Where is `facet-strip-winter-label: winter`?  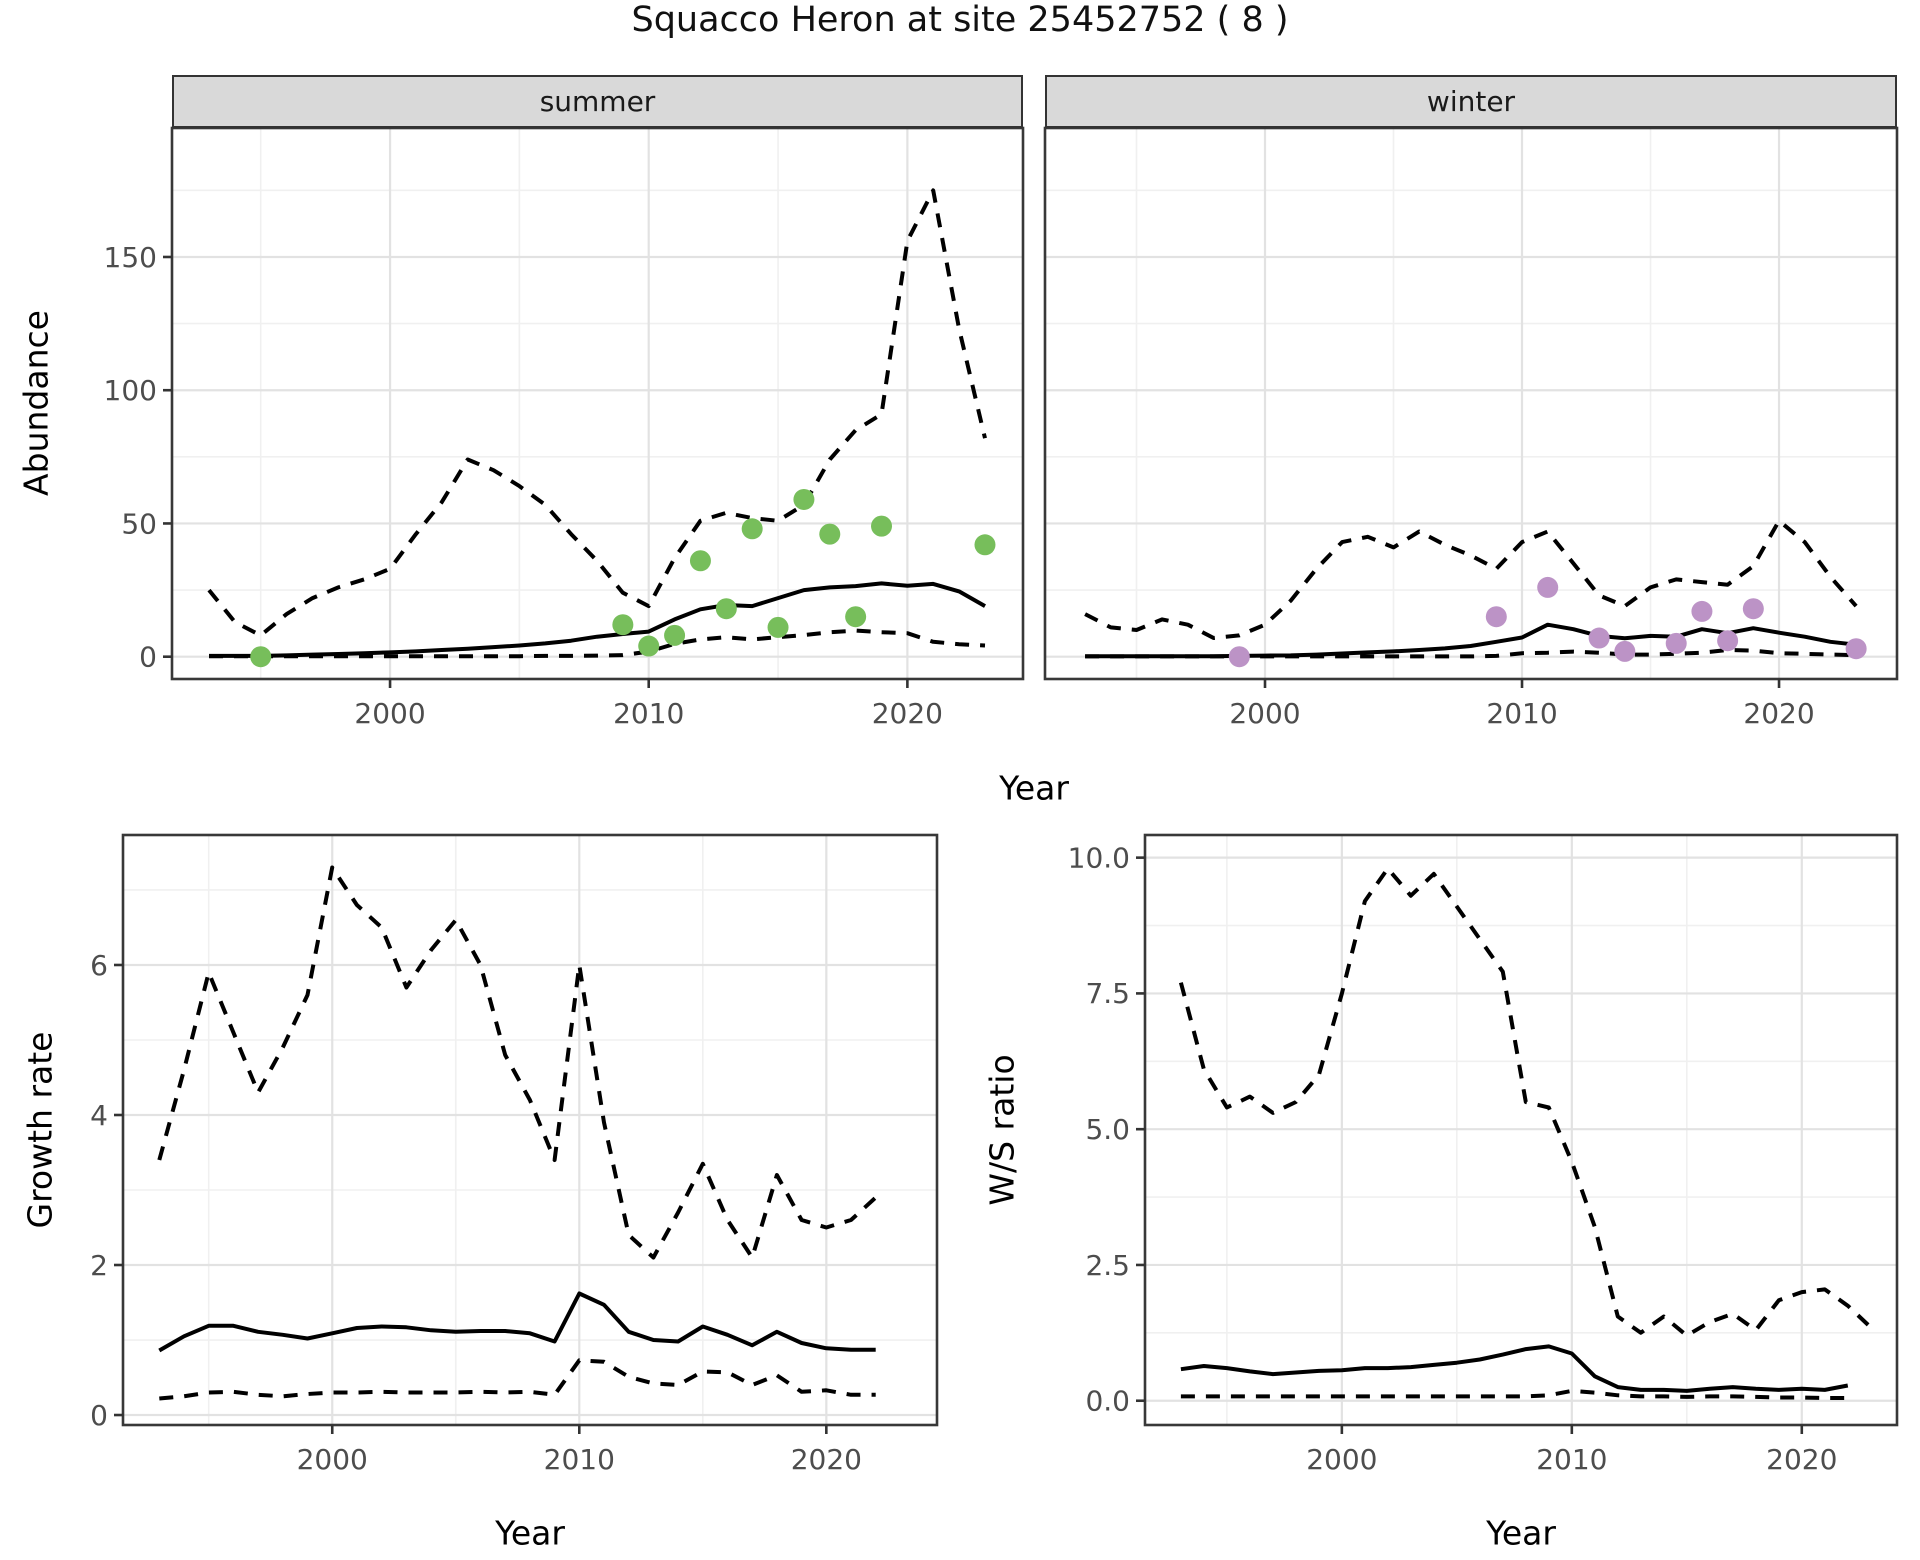 facet-strip-winter-label: winter is located at coordinates (1471, 101).